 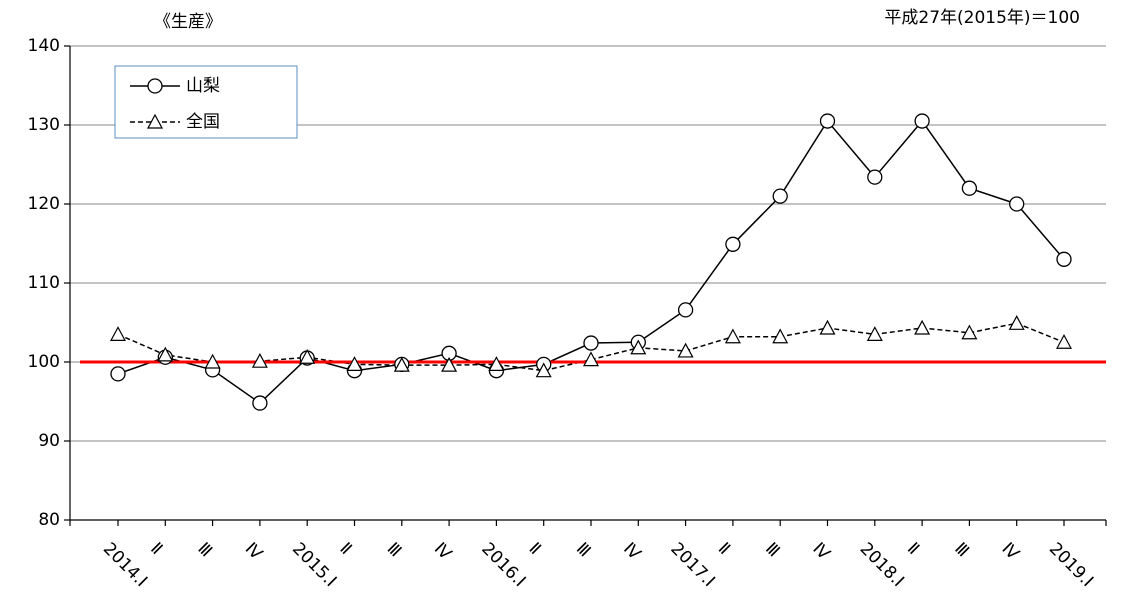 I want to click on x-tick-label: 2016.Ⅰ, so click(x=503, y=565).